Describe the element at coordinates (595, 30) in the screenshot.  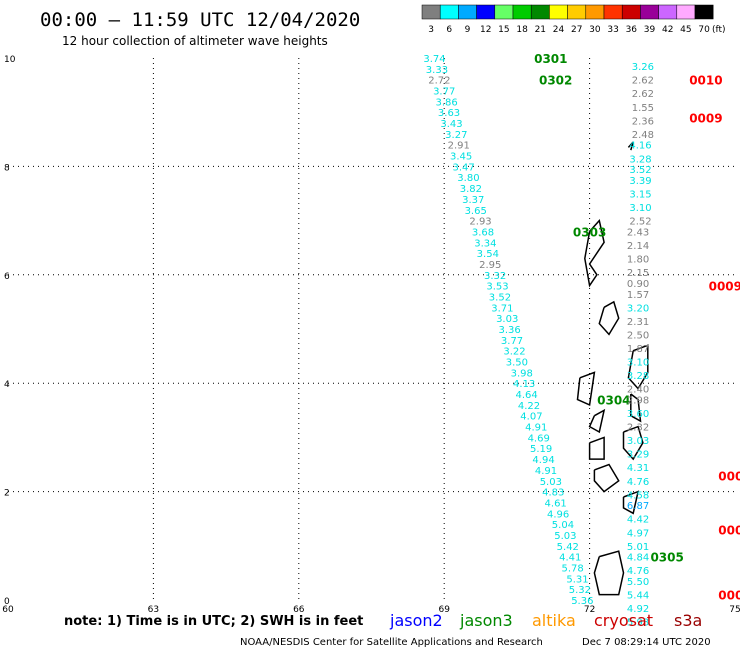
I see `scale-tick-label: 30` at that location.